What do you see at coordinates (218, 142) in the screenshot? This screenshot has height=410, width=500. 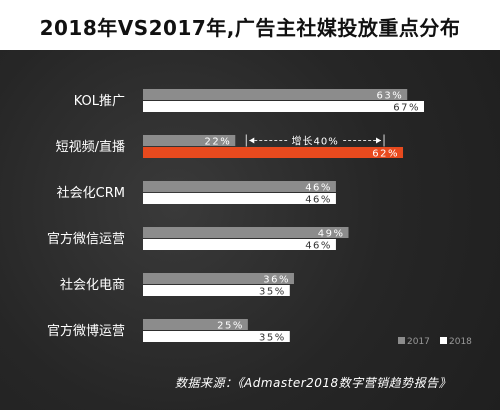 I see `bar-value-label: 22%` at bounding box center [218, 142].